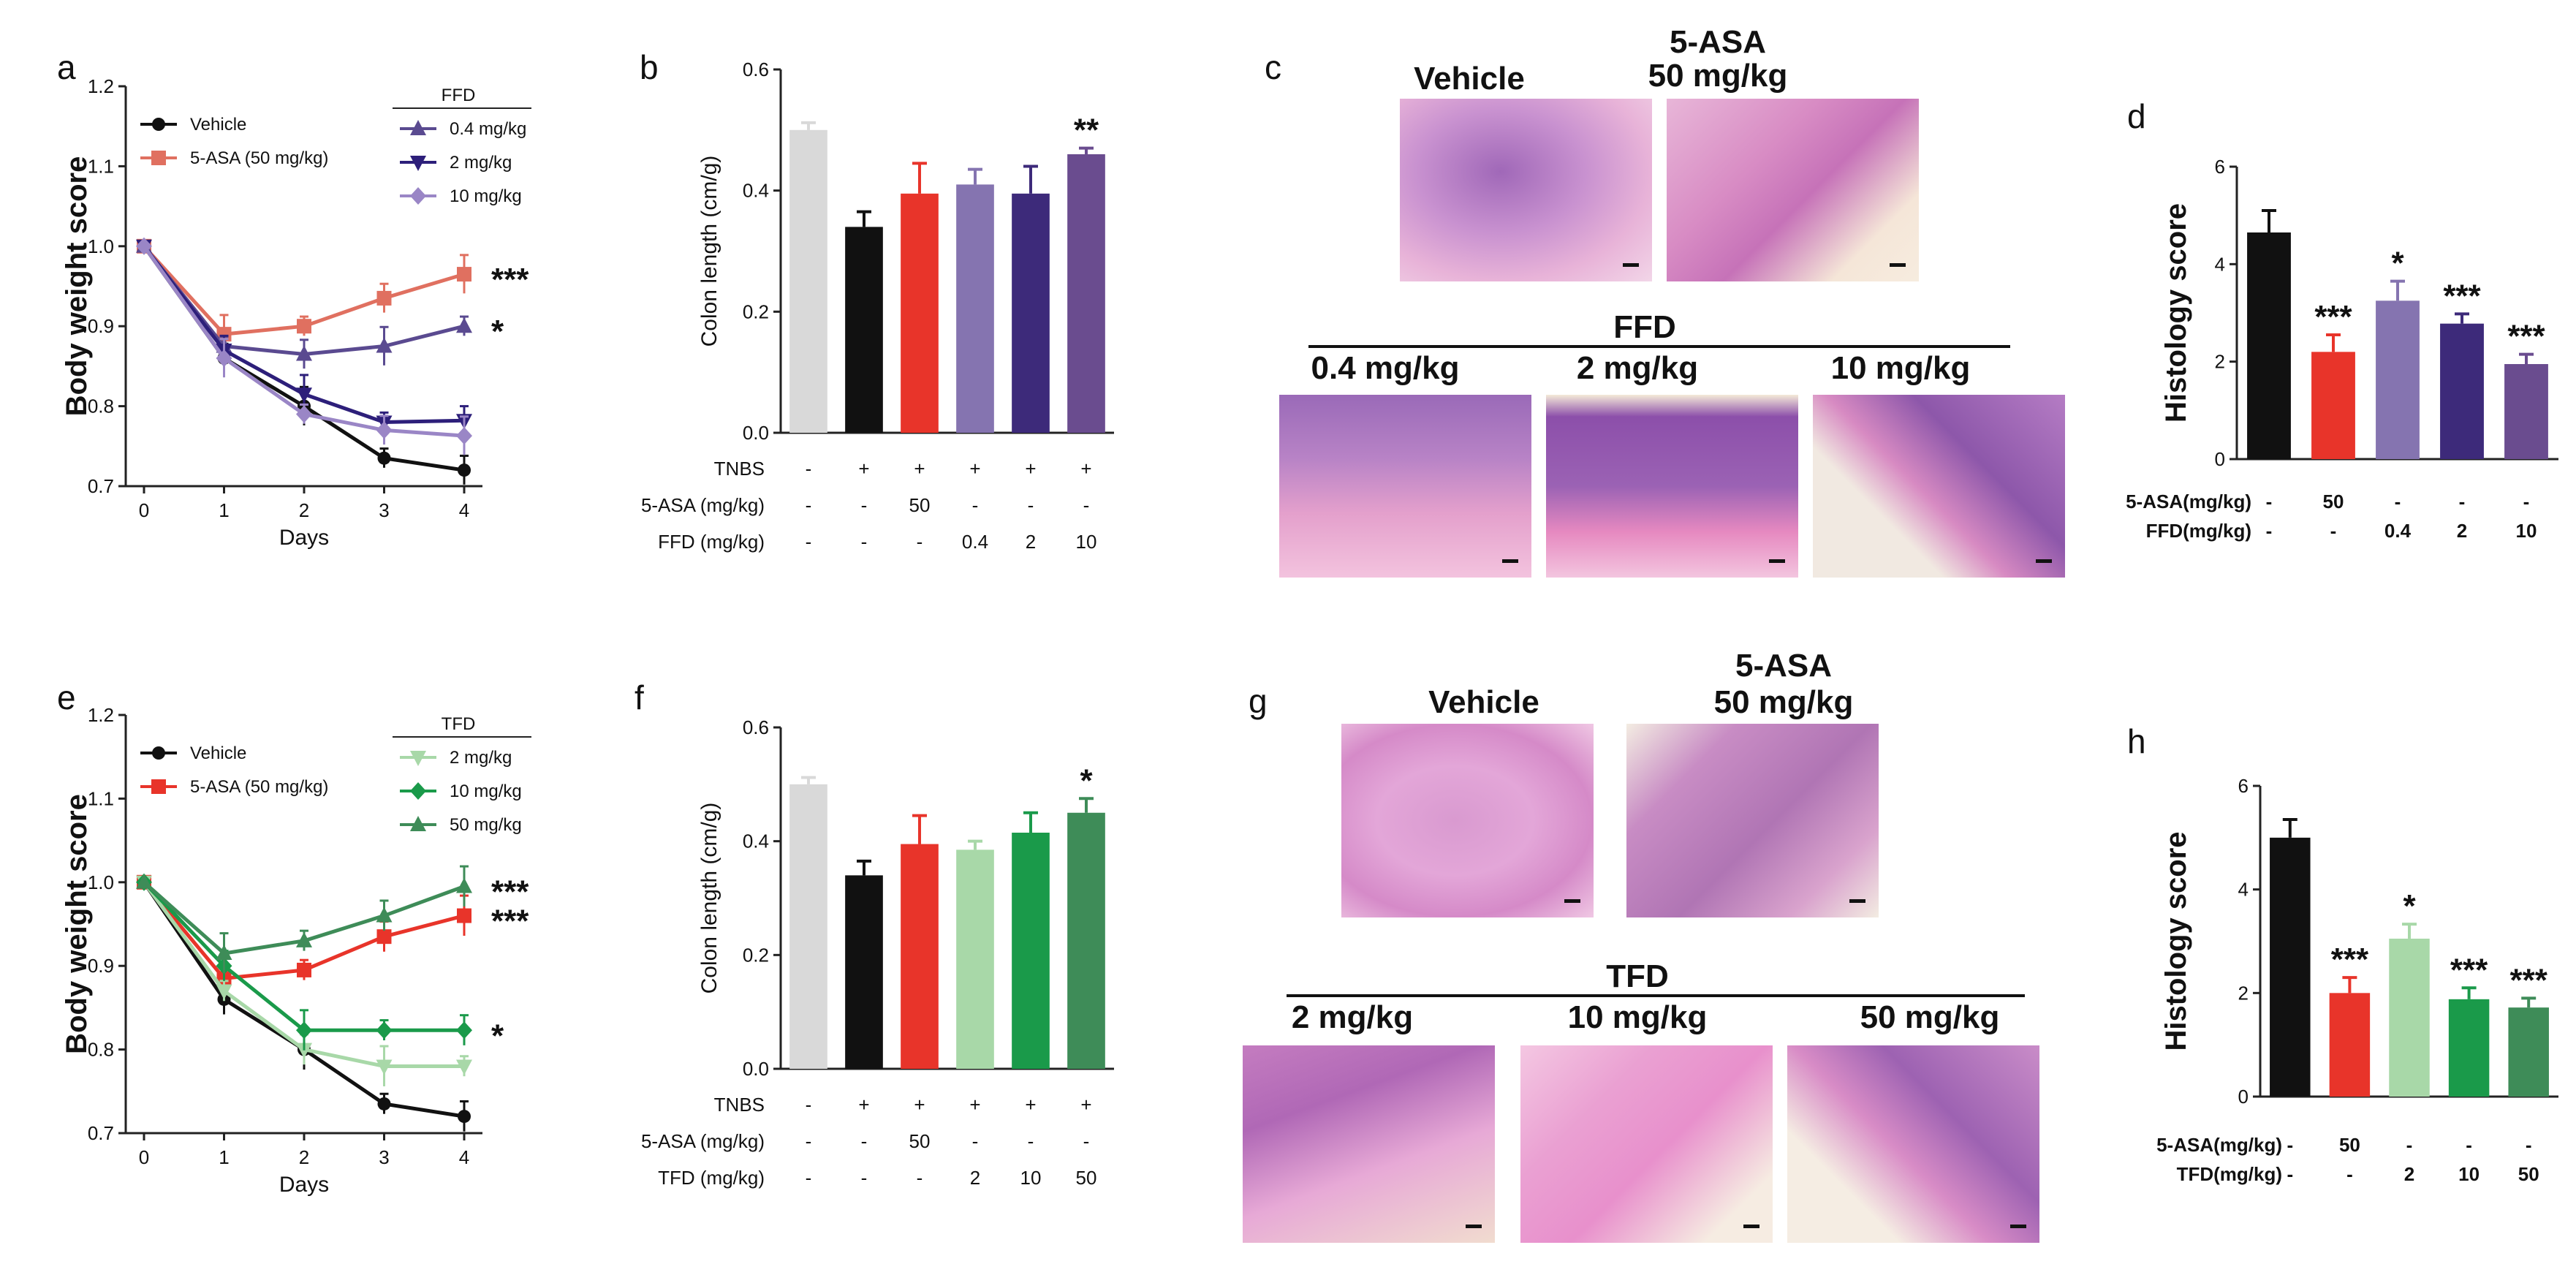 The width and height of the screenshot is (2576, 1264). What do you see at coordinates (1405, 486) in the screenshot?
I see `micrograph-c-dose1` at bounding box center [1405, 486].